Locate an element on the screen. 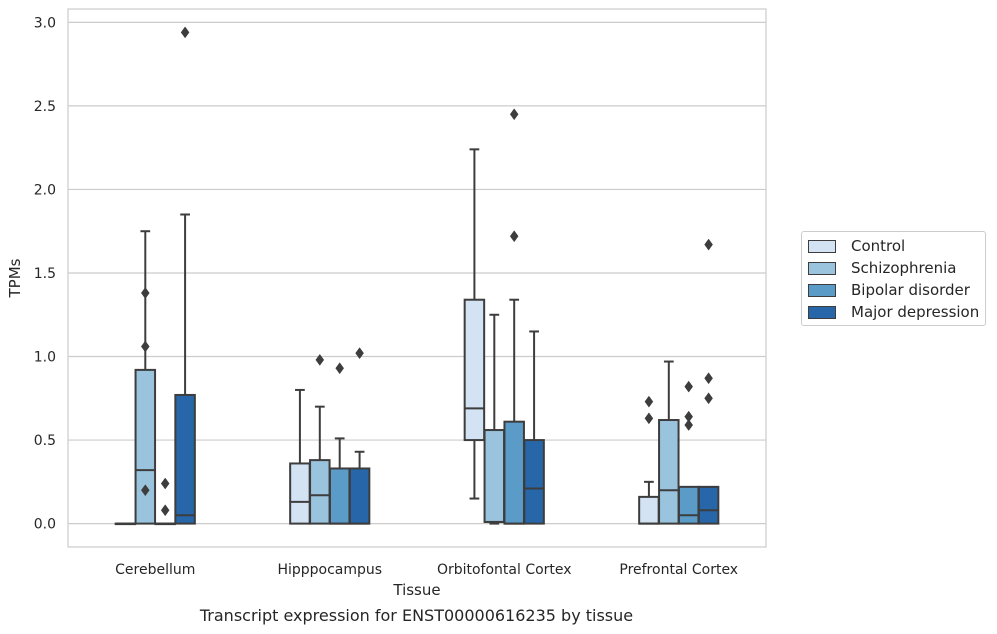 The width and height of the screenshot is (997, 634). y-tick-label: 2.5 is located at coordinates (45, 107).